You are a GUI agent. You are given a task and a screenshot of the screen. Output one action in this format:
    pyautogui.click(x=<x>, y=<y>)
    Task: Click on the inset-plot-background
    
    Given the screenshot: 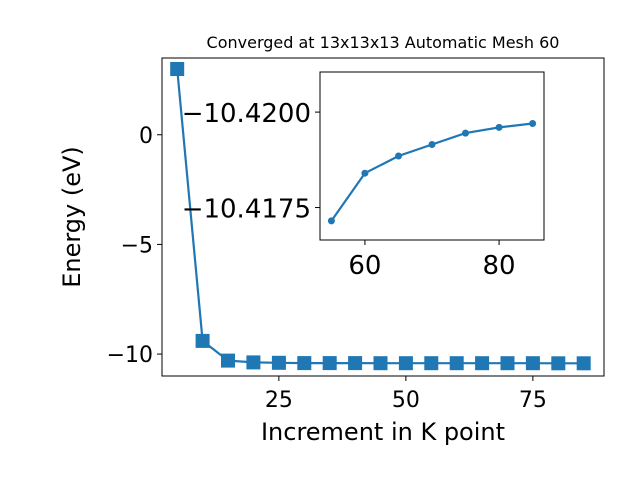 What is the action you would take?
    pyautogui.click(x=432, y=156)
    